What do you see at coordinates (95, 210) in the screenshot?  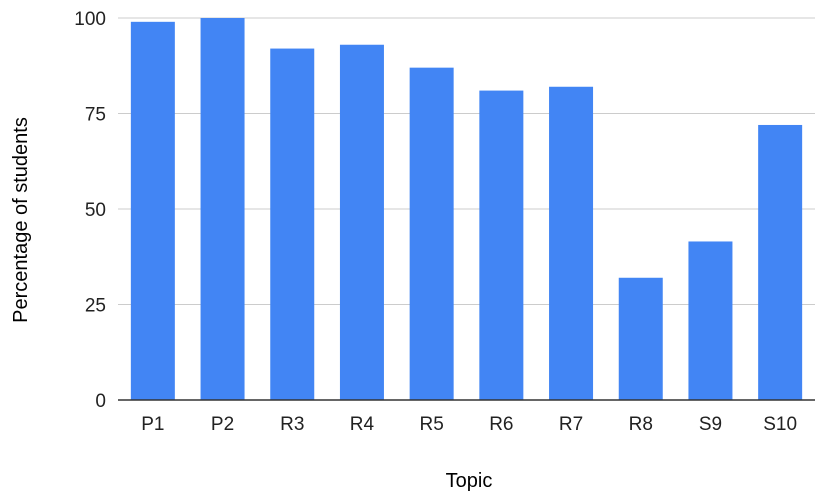 I see `y-tick-label: 50` at bounding box center [95, 210].